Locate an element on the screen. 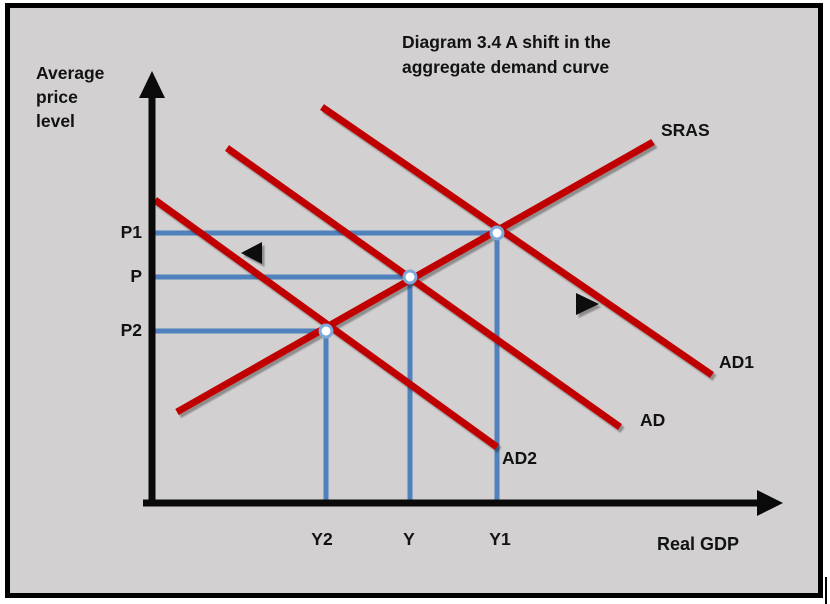  price-label-p2: P2 is located at coordinates (131, 330).